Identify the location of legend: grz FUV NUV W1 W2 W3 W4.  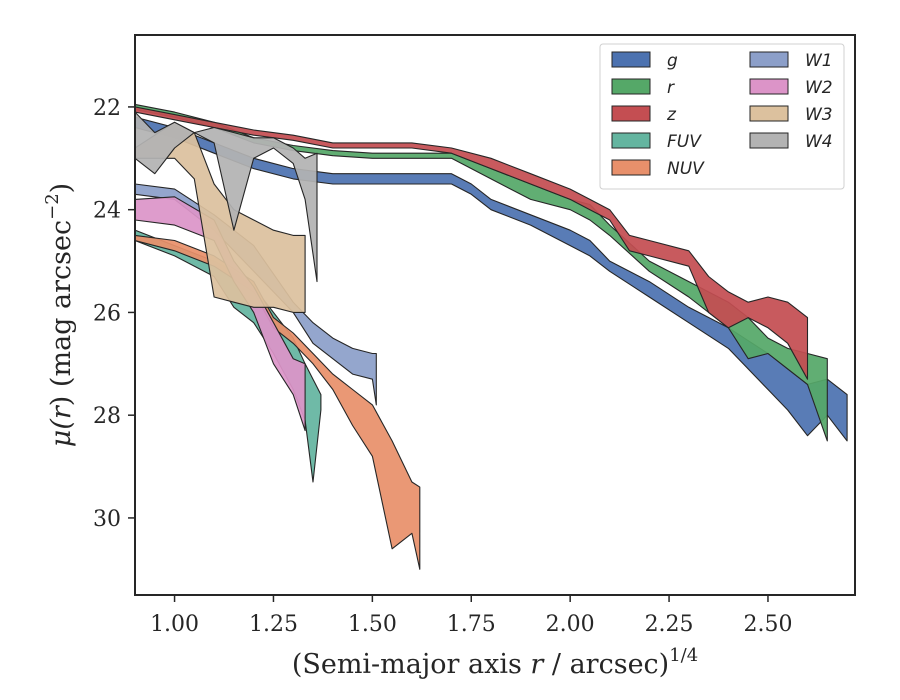
(722, 116).